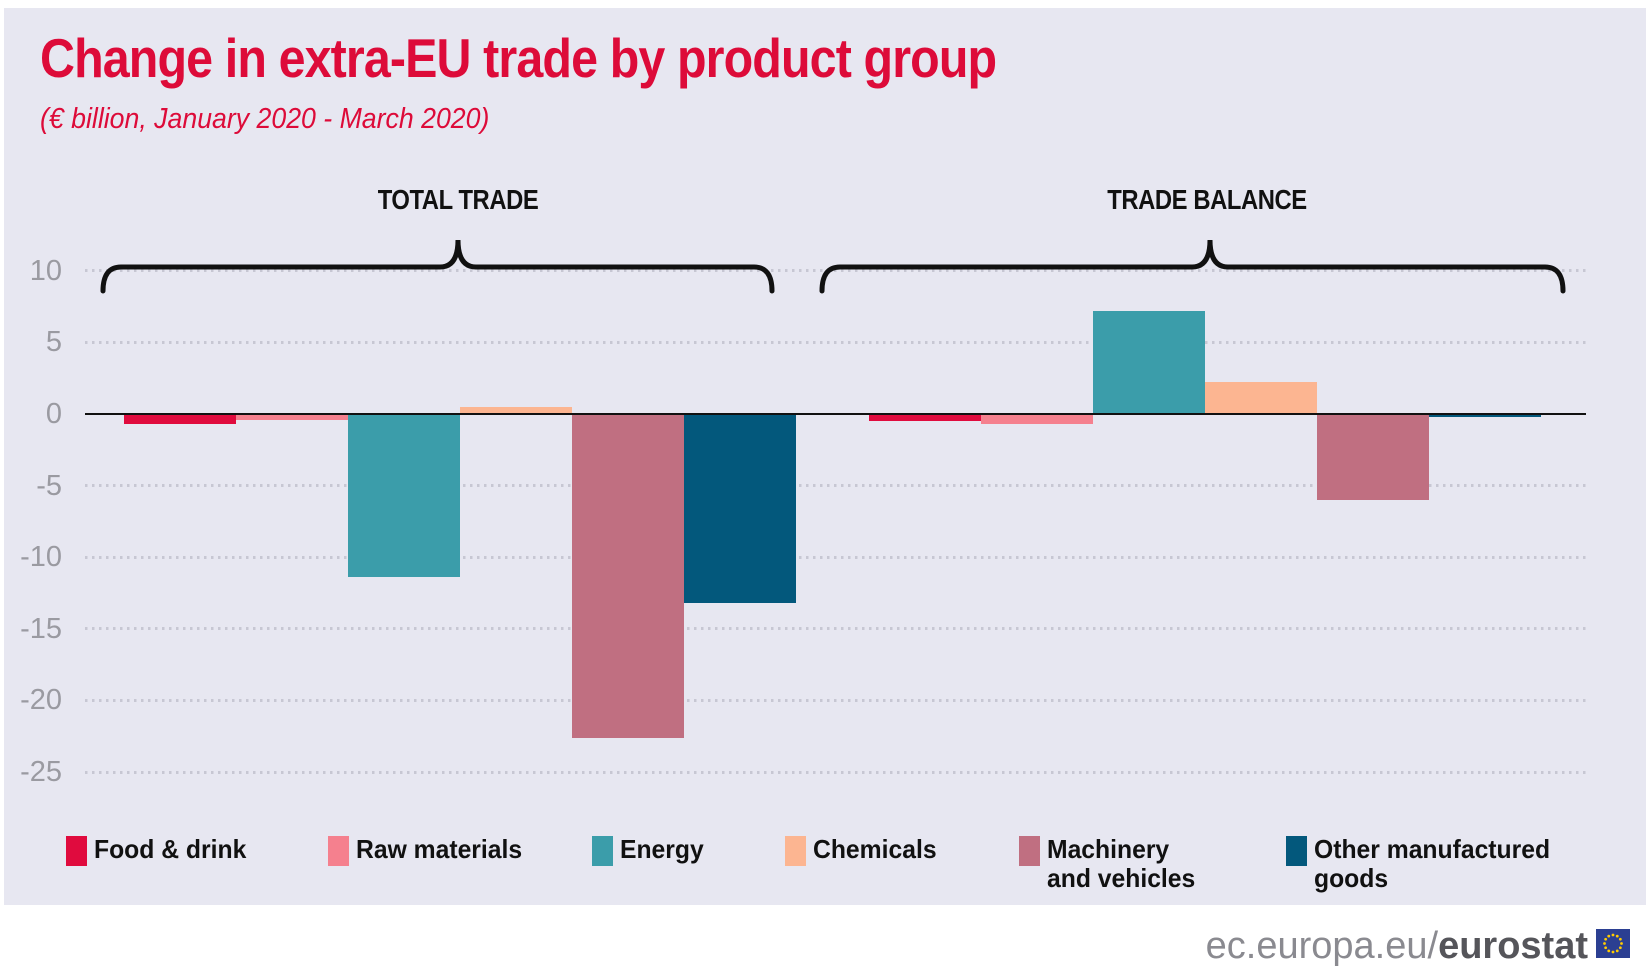 This screenshot has width=1650, height=975. What do you see at coordinates (835, 486) in the screenshot?
I see `gridline--5` at bounding box center [835, 486].